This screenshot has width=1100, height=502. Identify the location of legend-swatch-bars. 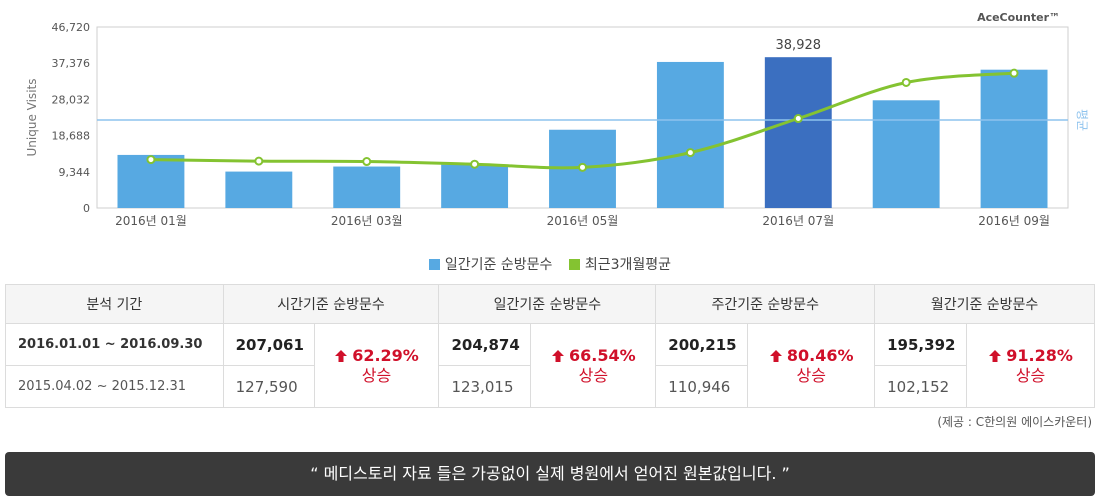
(434, 264).